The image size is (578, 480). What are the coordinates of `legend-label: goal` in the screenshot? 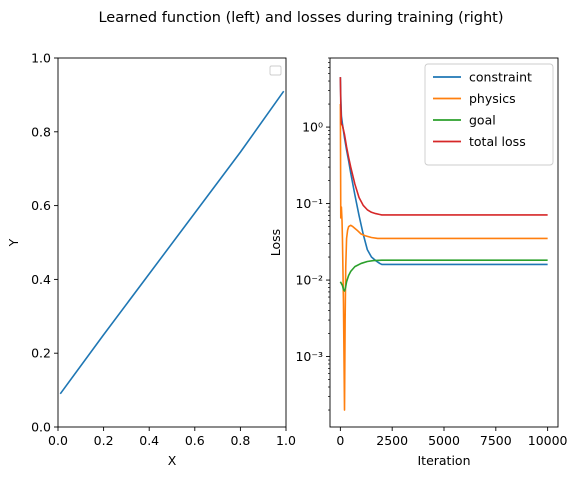 It's located at (482, 120).